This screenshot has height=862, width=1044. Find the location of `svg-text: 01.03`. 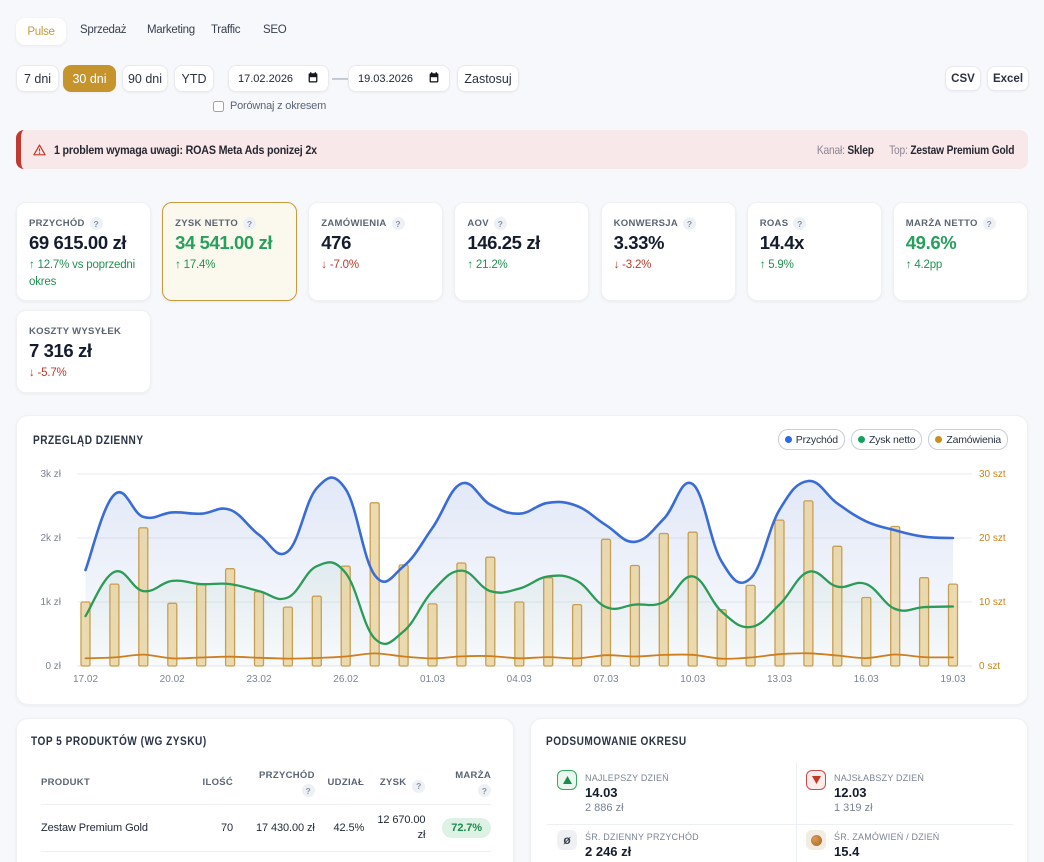

svg-text: 01.03 is located at coordinates (432, 679).